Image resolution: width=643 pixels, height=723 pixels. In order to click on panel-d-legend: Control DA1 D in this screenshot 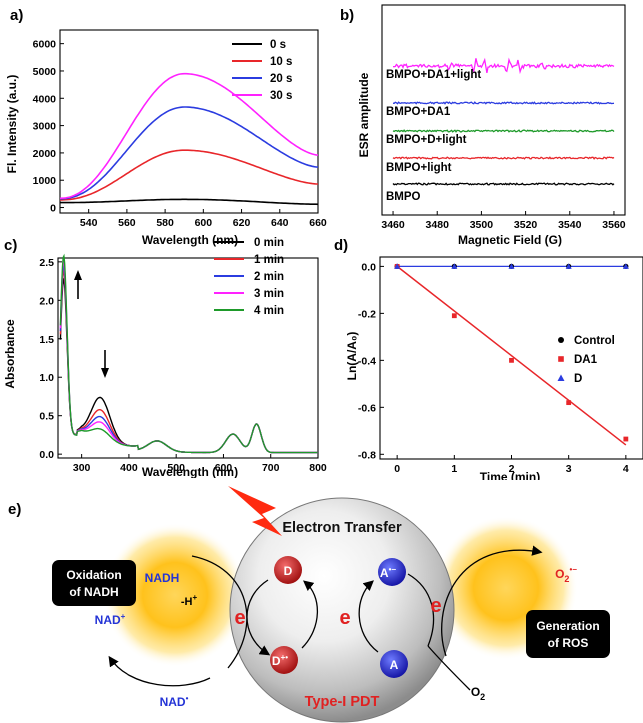, I will do `click(586, 360)`.